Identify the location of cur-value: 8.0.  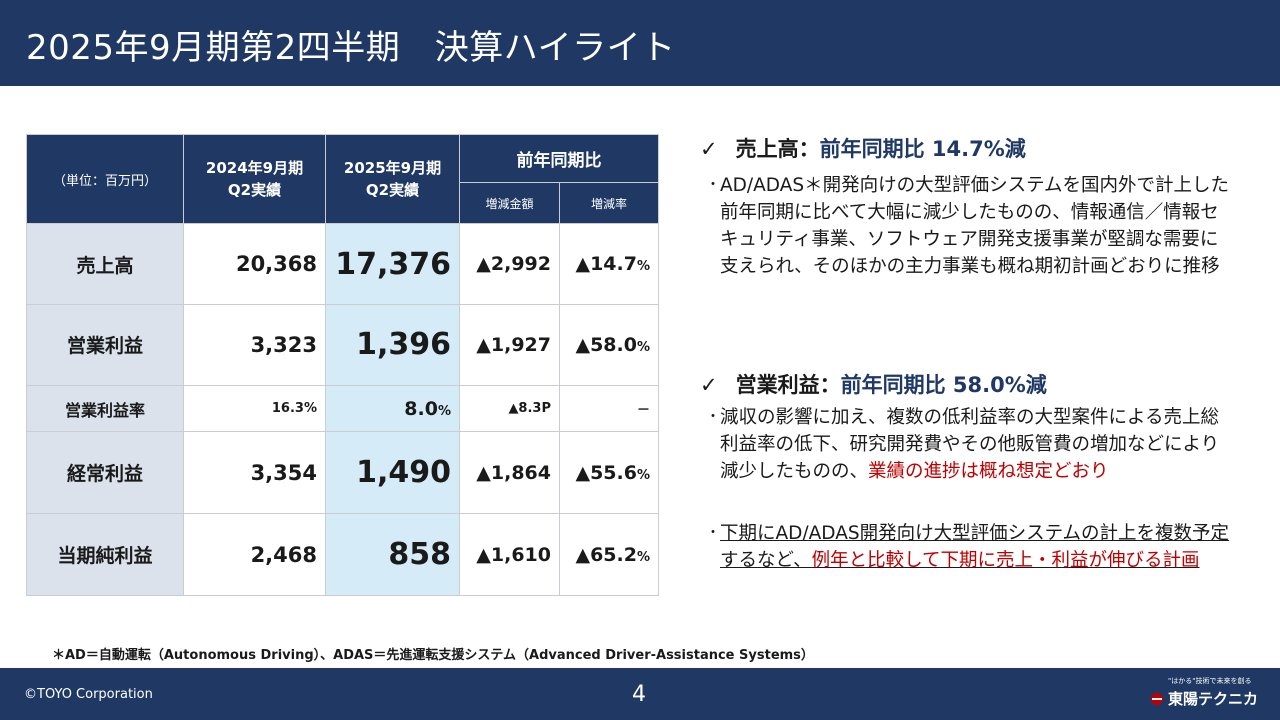
(421, 408).